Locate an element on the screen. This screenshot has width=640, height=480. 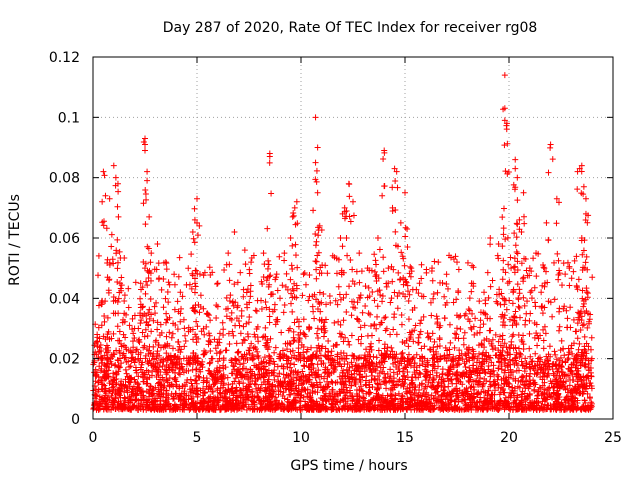
x-tick-label: 5 is located at coordinates (197, 438).